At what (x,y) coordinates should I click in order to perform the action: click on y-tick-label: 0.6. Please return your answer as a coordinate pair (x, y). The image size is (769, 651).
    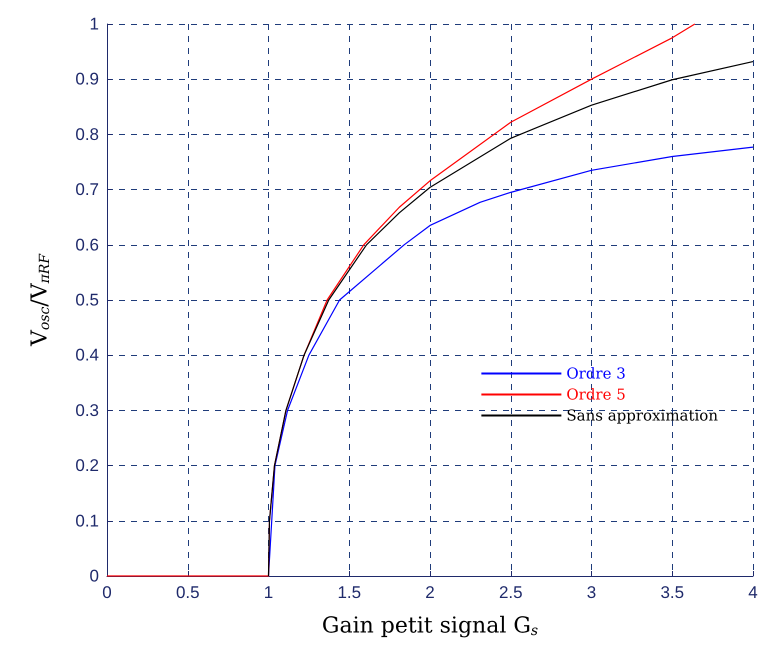
    Looking at the image, I should click on (87, 244).